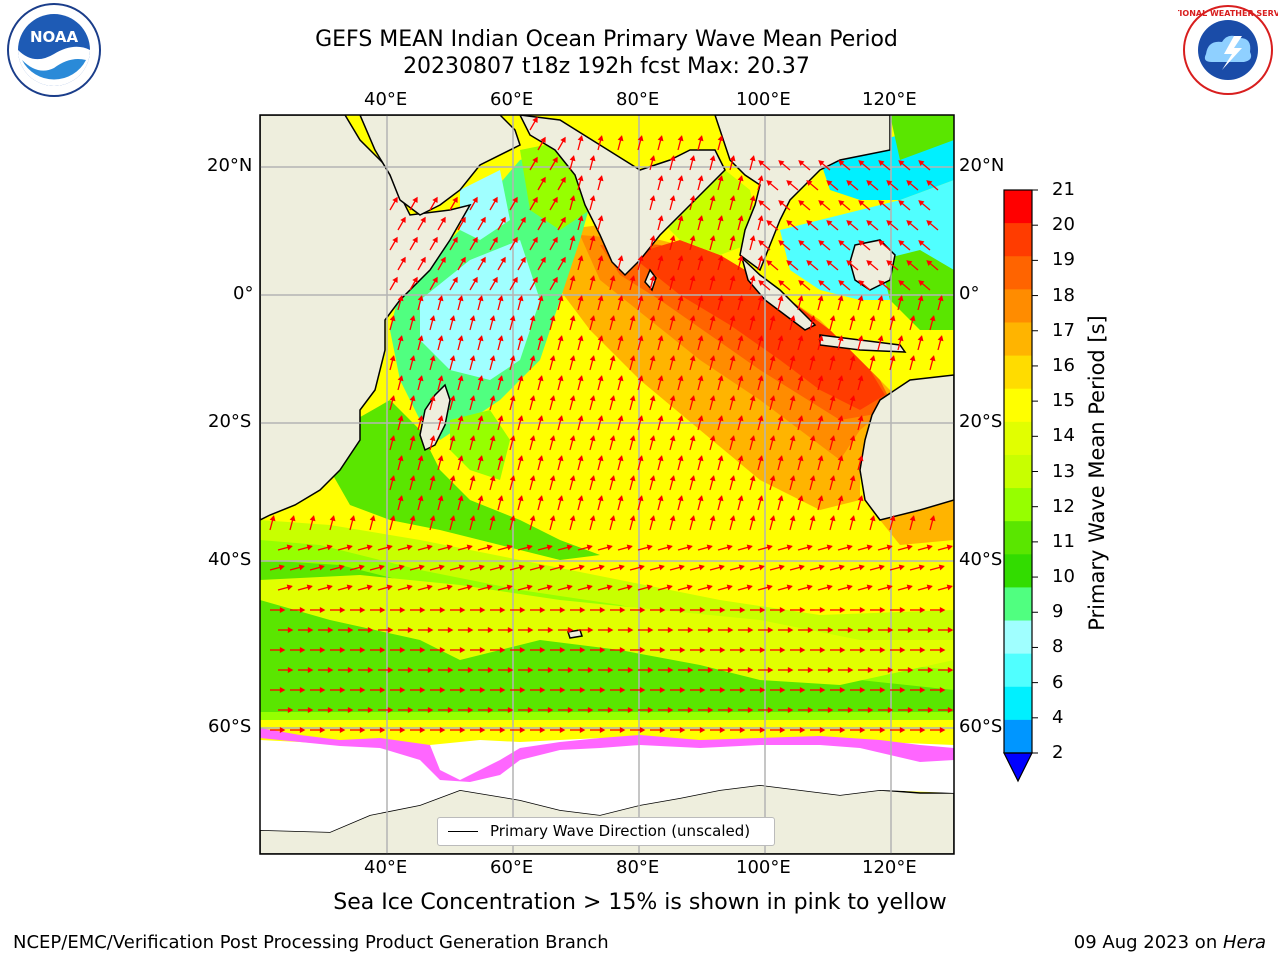 This screenshot has width=1280, height=960. Describe the element at coordinates (763, 867) in the screenshot. I see `lon-tick-bottom: 100°E` at that location.